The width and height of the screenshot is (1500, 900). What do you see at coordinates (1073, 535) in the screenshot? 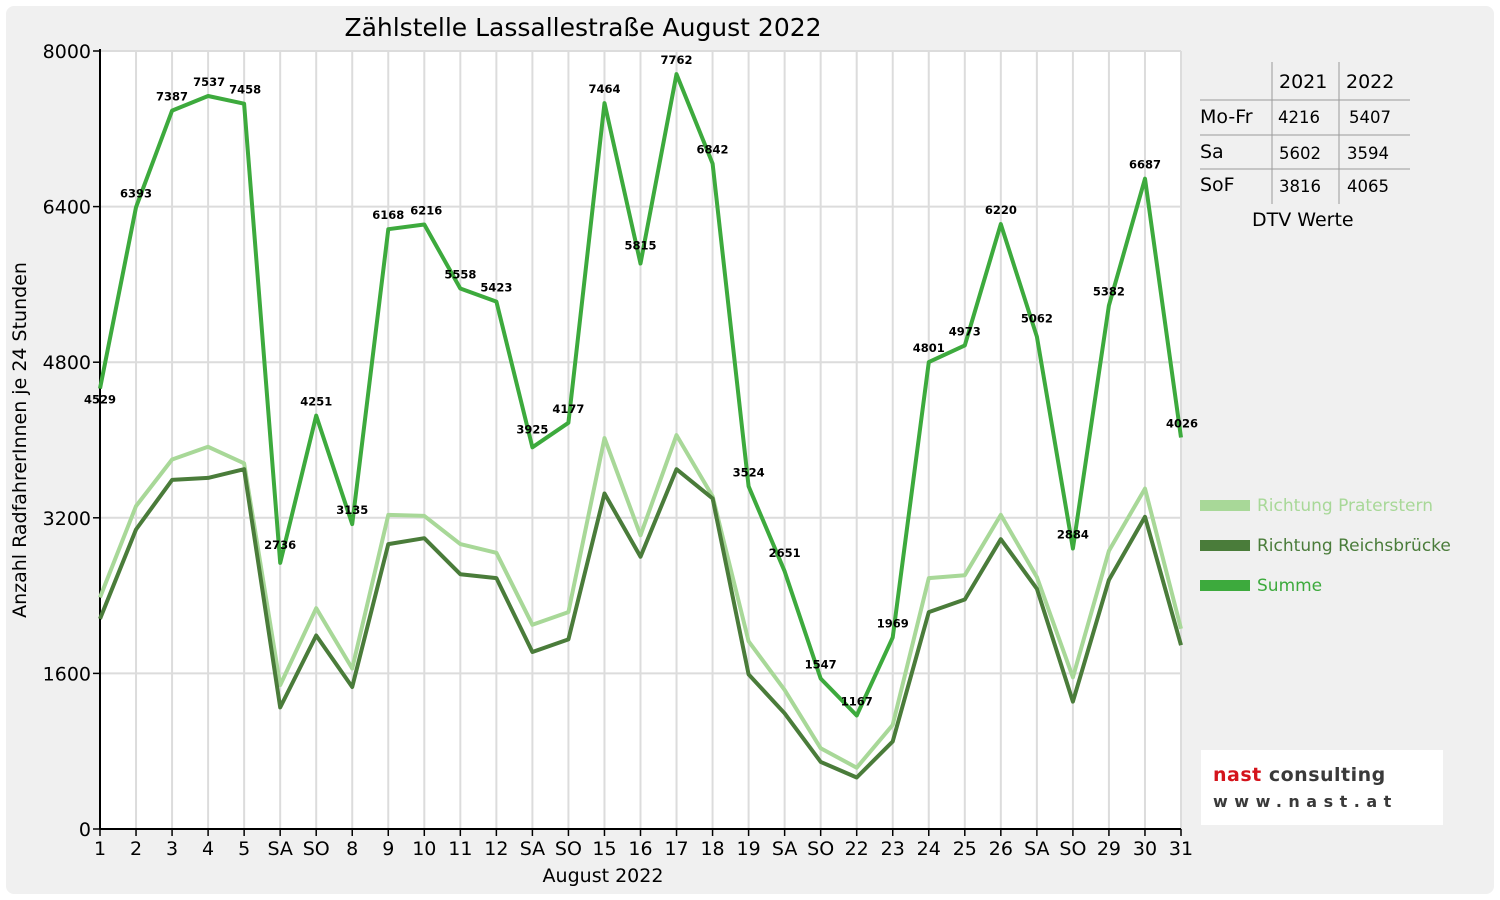
I see `data-label: 2884` at bounding box center [1073, 535].